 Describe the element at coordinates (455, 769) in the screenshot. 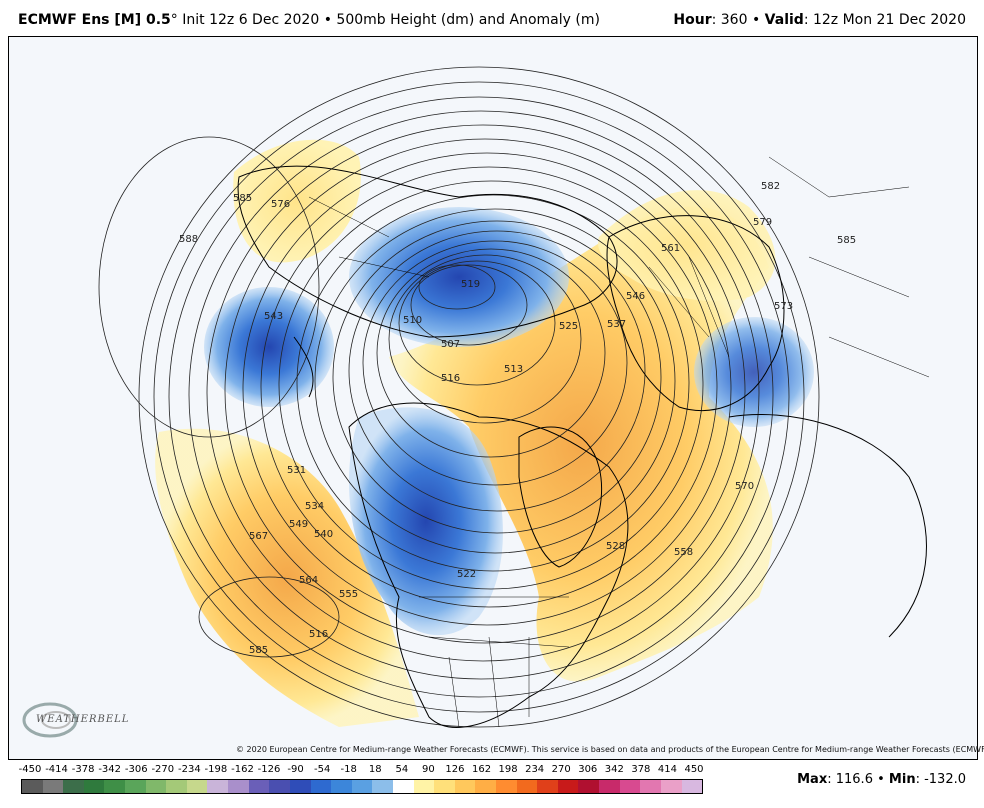

I see `legend-tick-label: 126` at that location.